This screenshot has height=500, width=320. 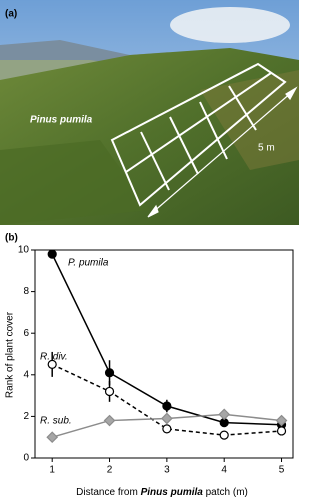 I want to click on x-tick-label: 5, so click(x=282, y=470).